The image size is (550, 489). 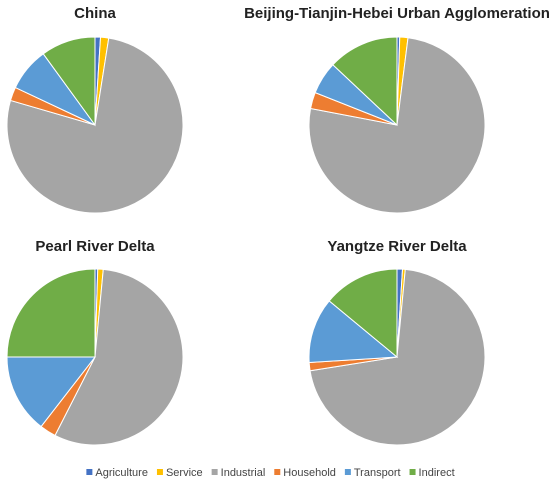 What do you see at coordinates (397, 246) in the screenshot?
I see `chart-title: Yangtze River Delta` at bounding box center [397, 246].